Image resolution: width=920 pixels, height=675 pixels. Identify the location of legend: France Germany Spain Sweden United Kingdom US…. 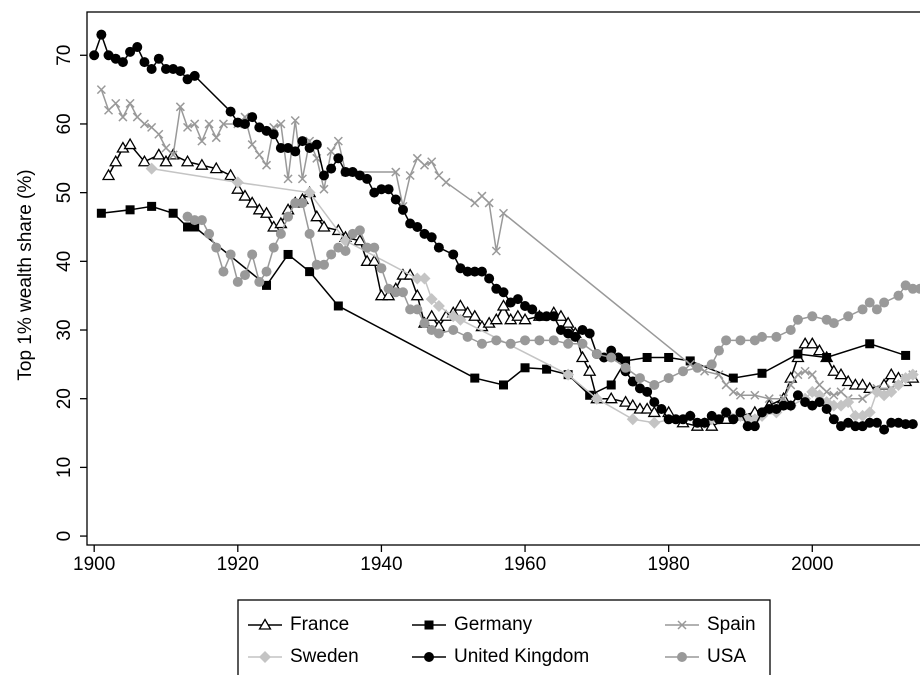
(504, 637).